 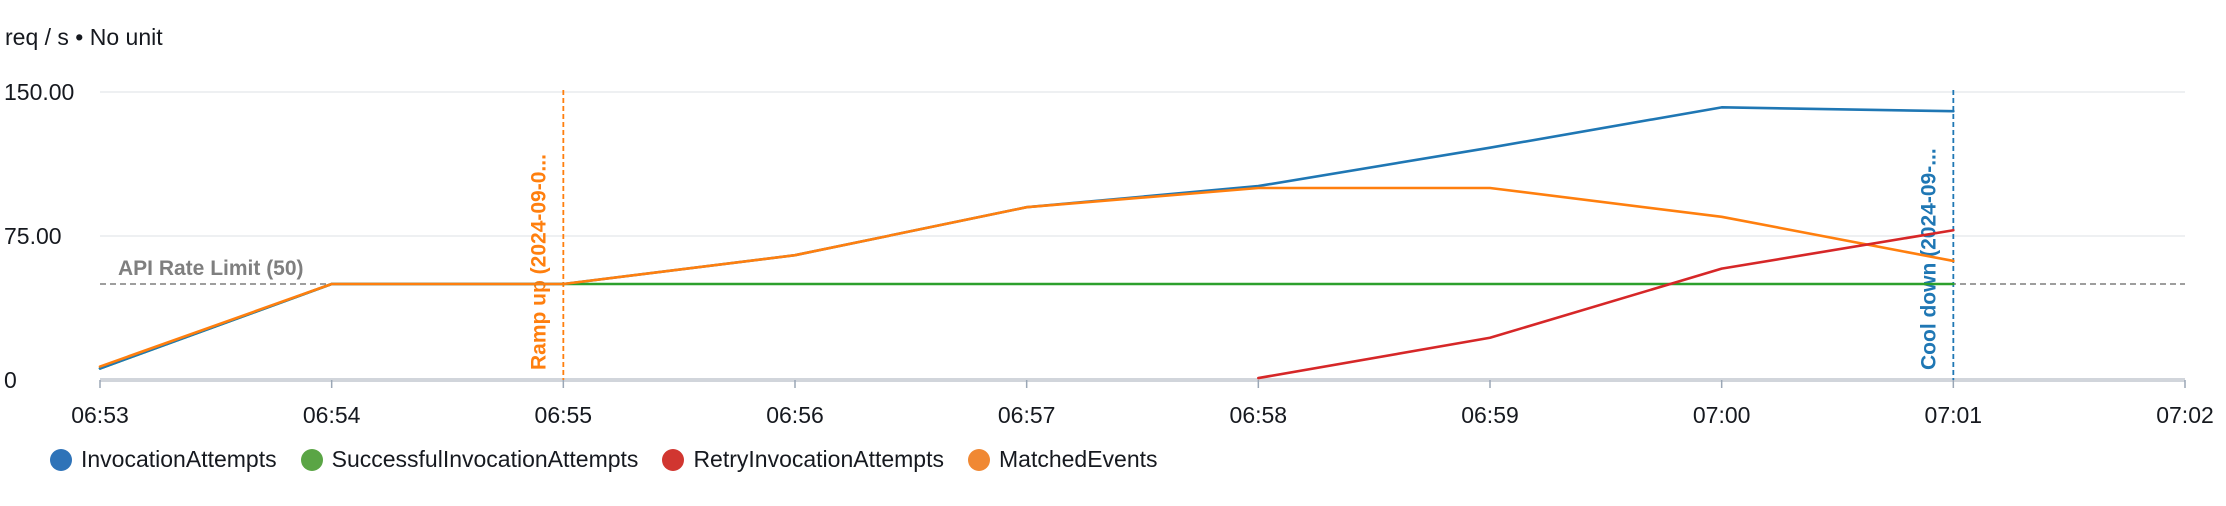 I want to click on x-tick-label: 06:56, so click(x=795, y=415).